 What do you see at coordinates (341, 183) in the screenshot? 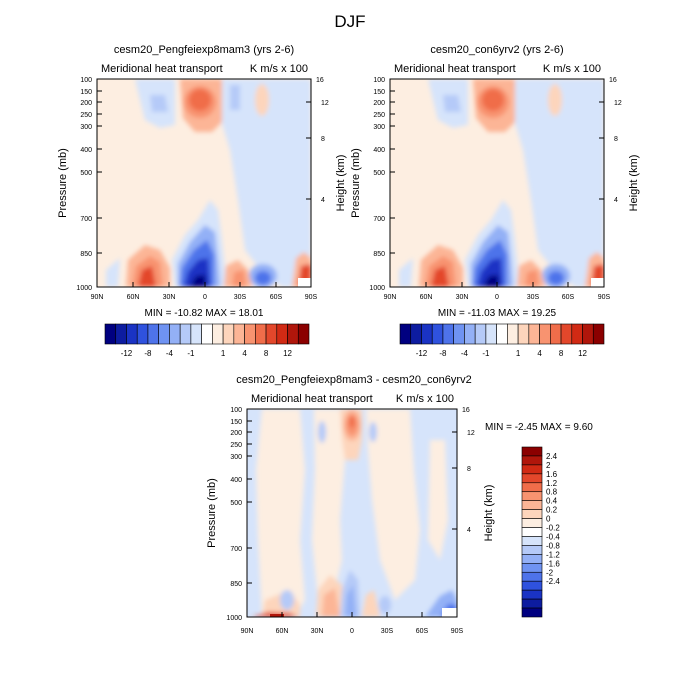
I see `panel-a-y-label-right: Height (km)` at bounding box center [341, 183].